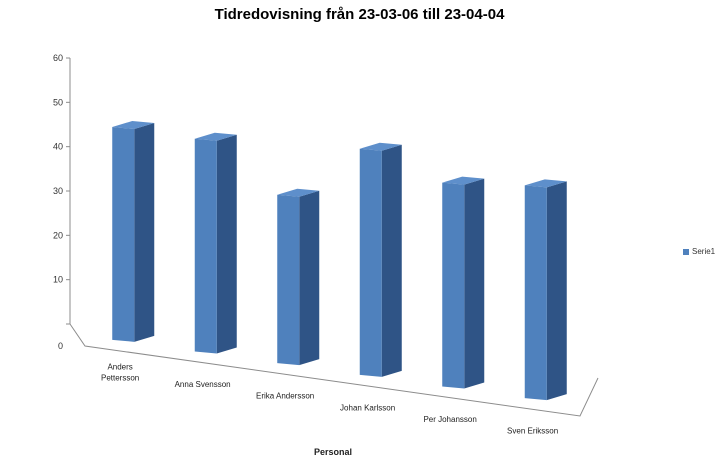 The height and width of the screenshot is (460, 719). What do you see at coordinates (367, 407) in the screenshot?
I see `x-tick-label: Johan Karlsson` at bounding box center [367, 407].